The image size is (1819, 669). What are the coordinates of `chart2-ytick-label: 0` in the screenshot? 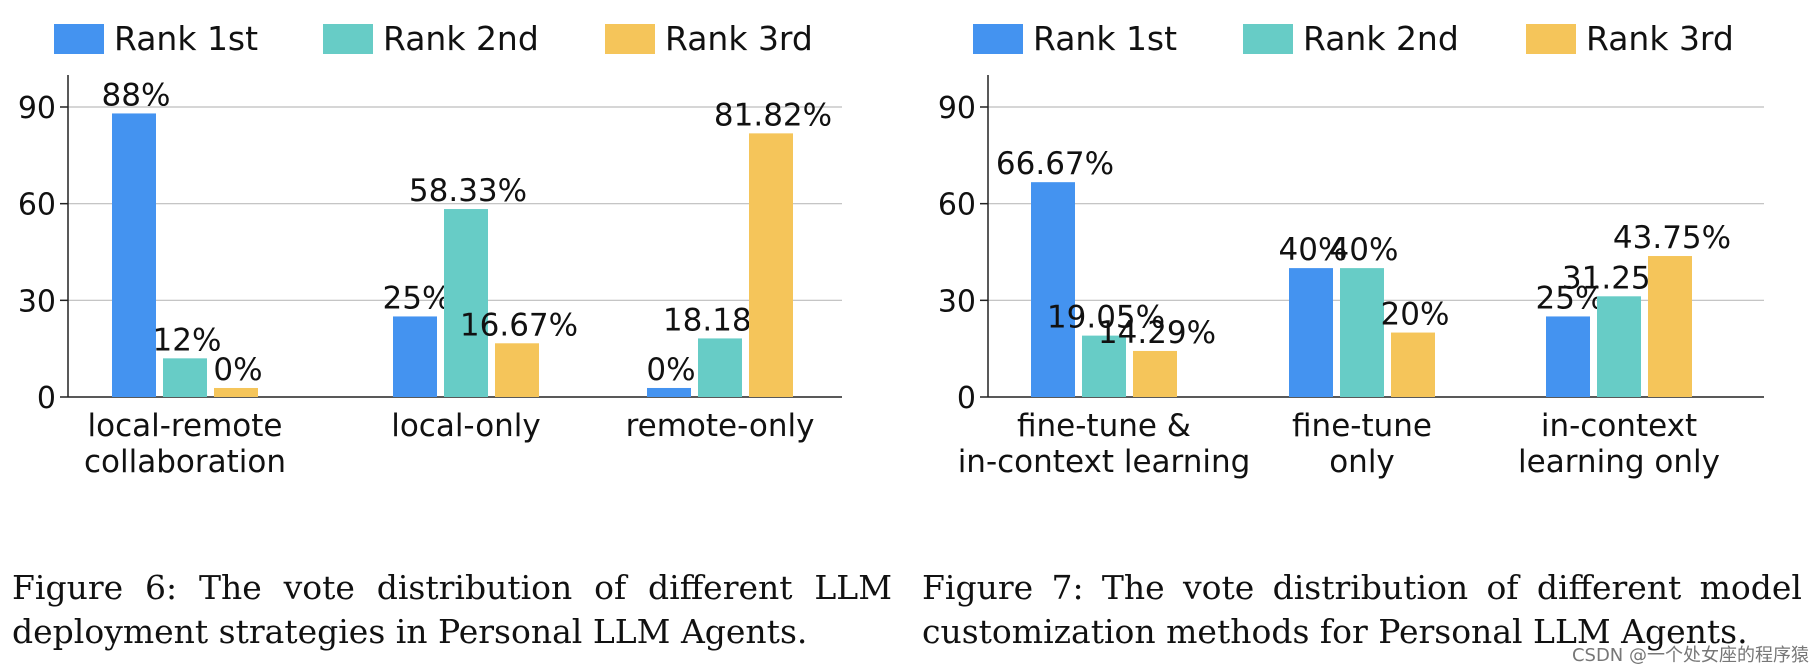 It's located at (966, 398).